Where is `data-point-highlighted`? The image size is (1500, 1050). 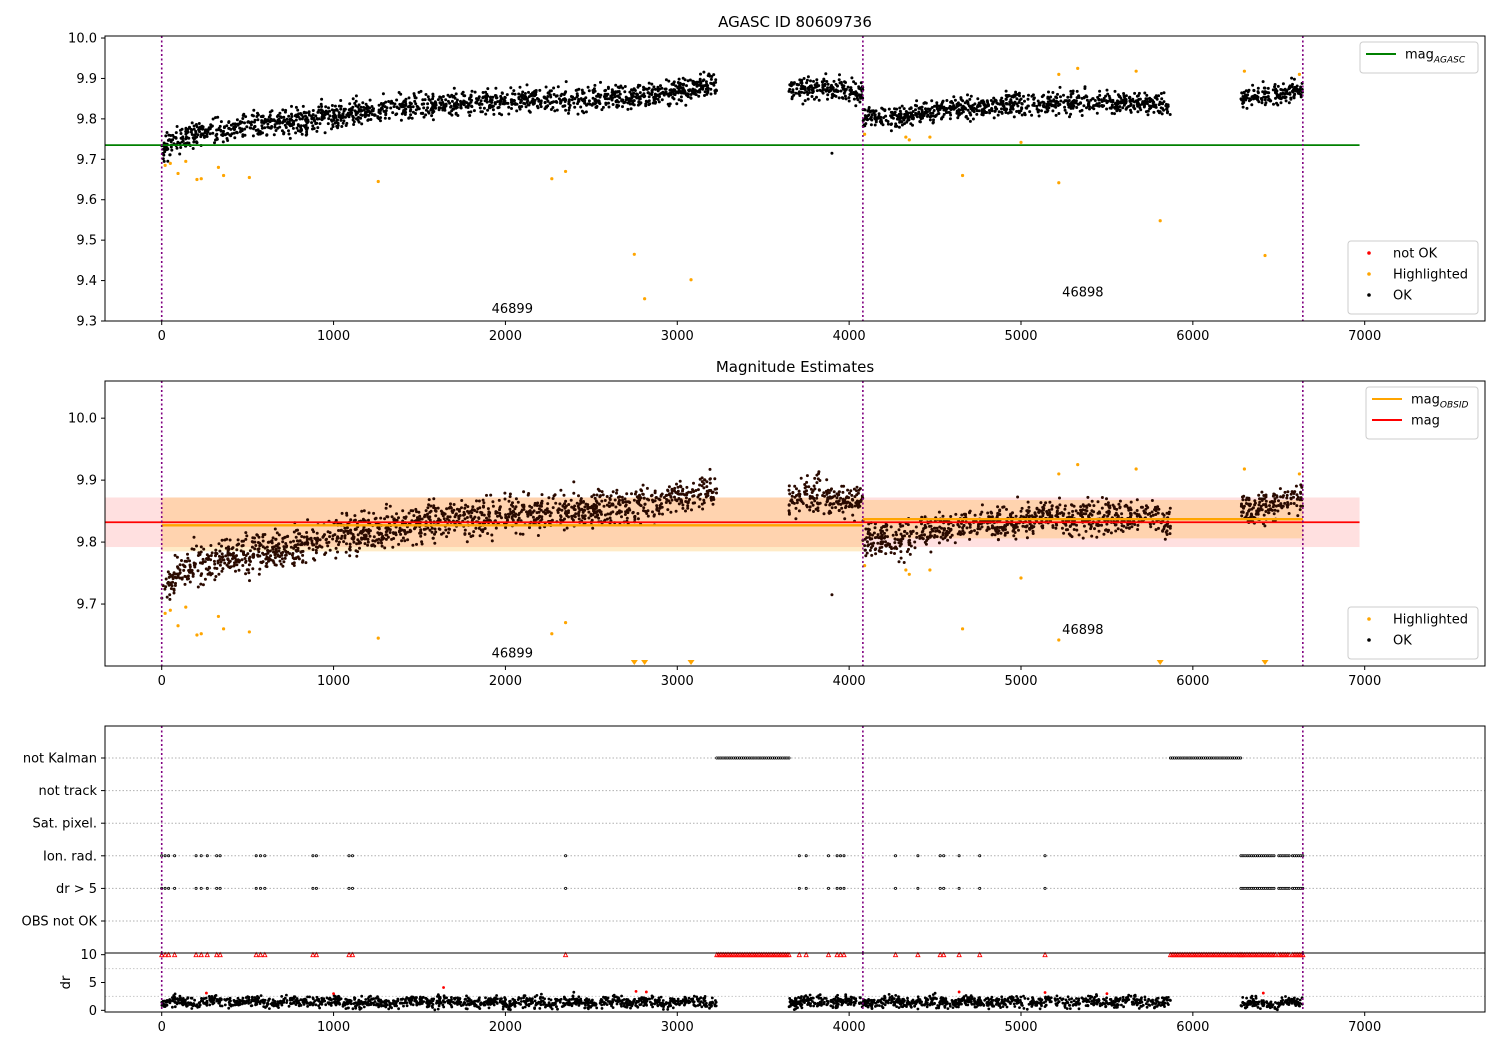
data-point-highlighted is located at coordinates (170, 163).